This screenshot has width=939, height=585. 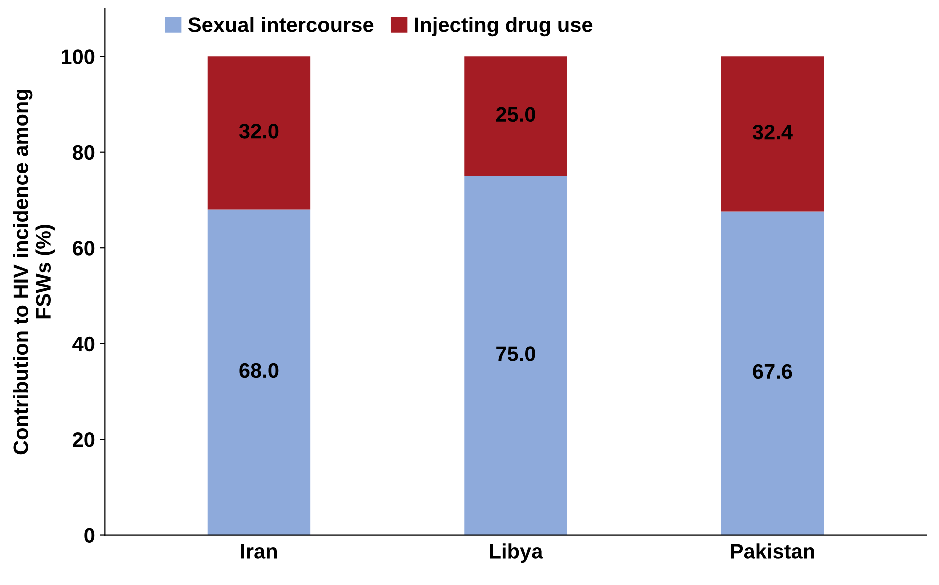 I want to click on y-tick-label: 0, so click(x=89, y=536).